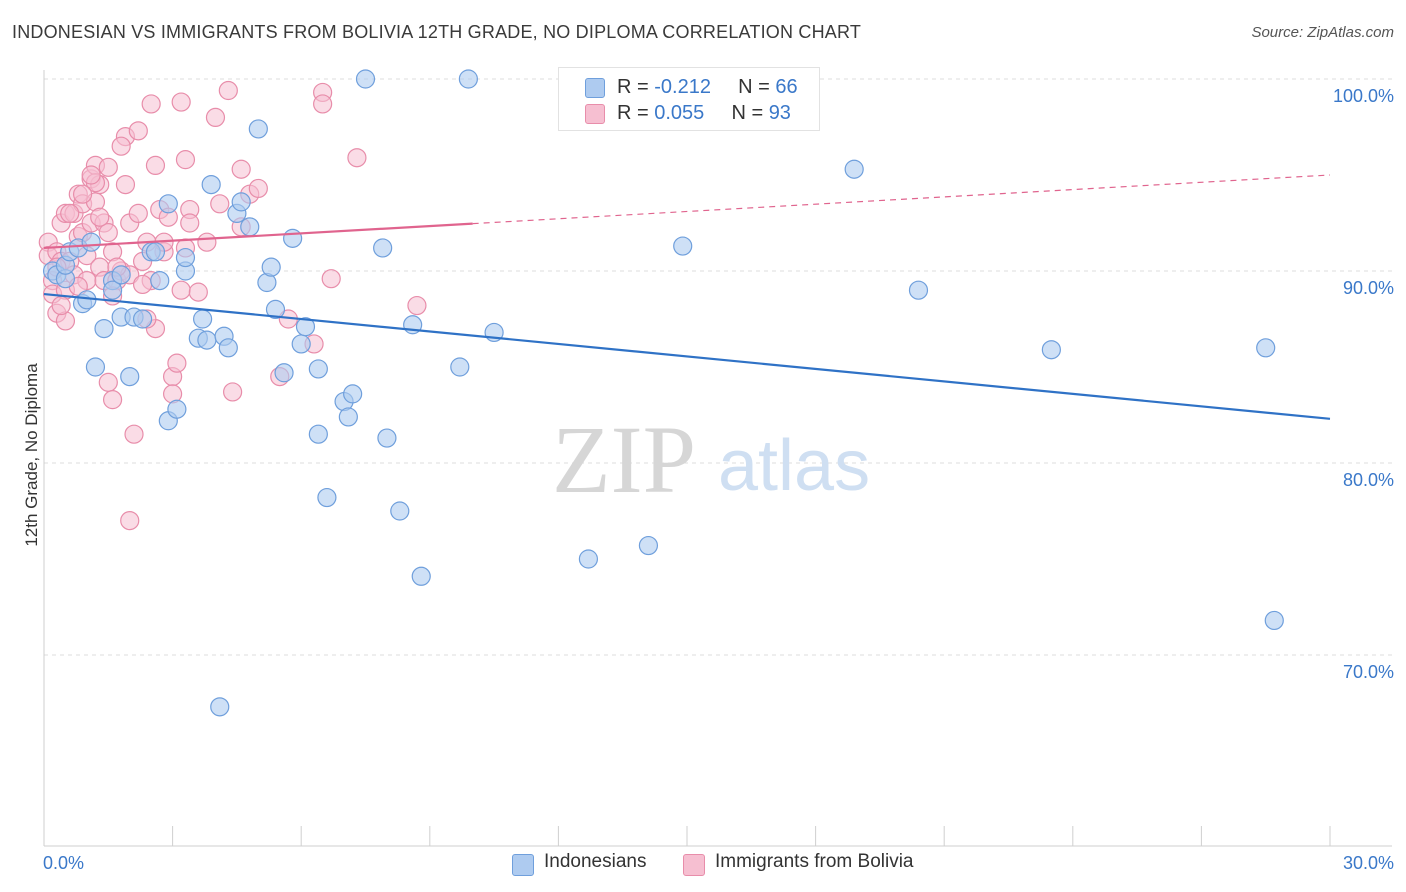 The width and height of the screenshot is (1406, 892). Describe the element at coordinates (1368, 288) in the screenshot. I see `y-tick-label: 90.0%` at that location.